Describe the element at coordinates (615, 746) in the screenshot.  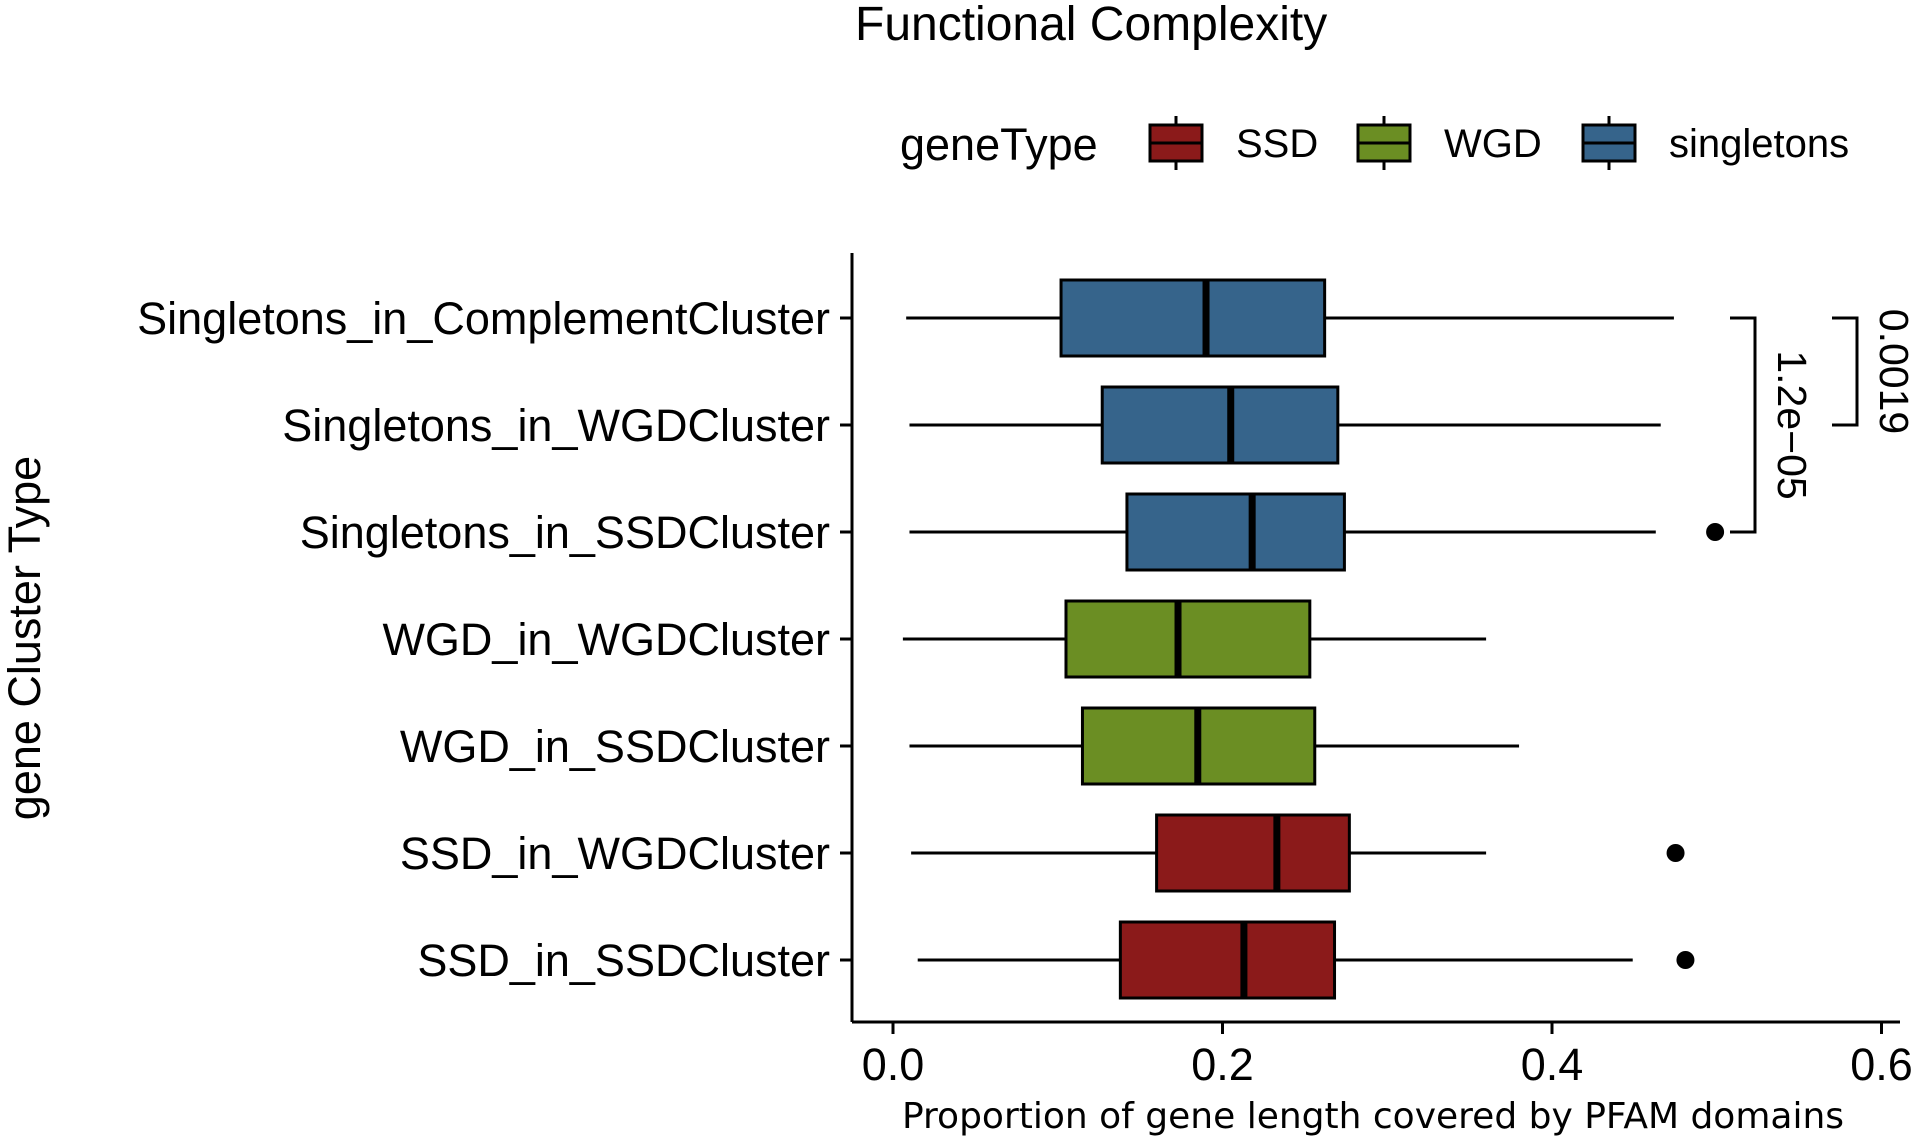
I see `y-tick-label: WGD_in_SSDCluster` at that location.